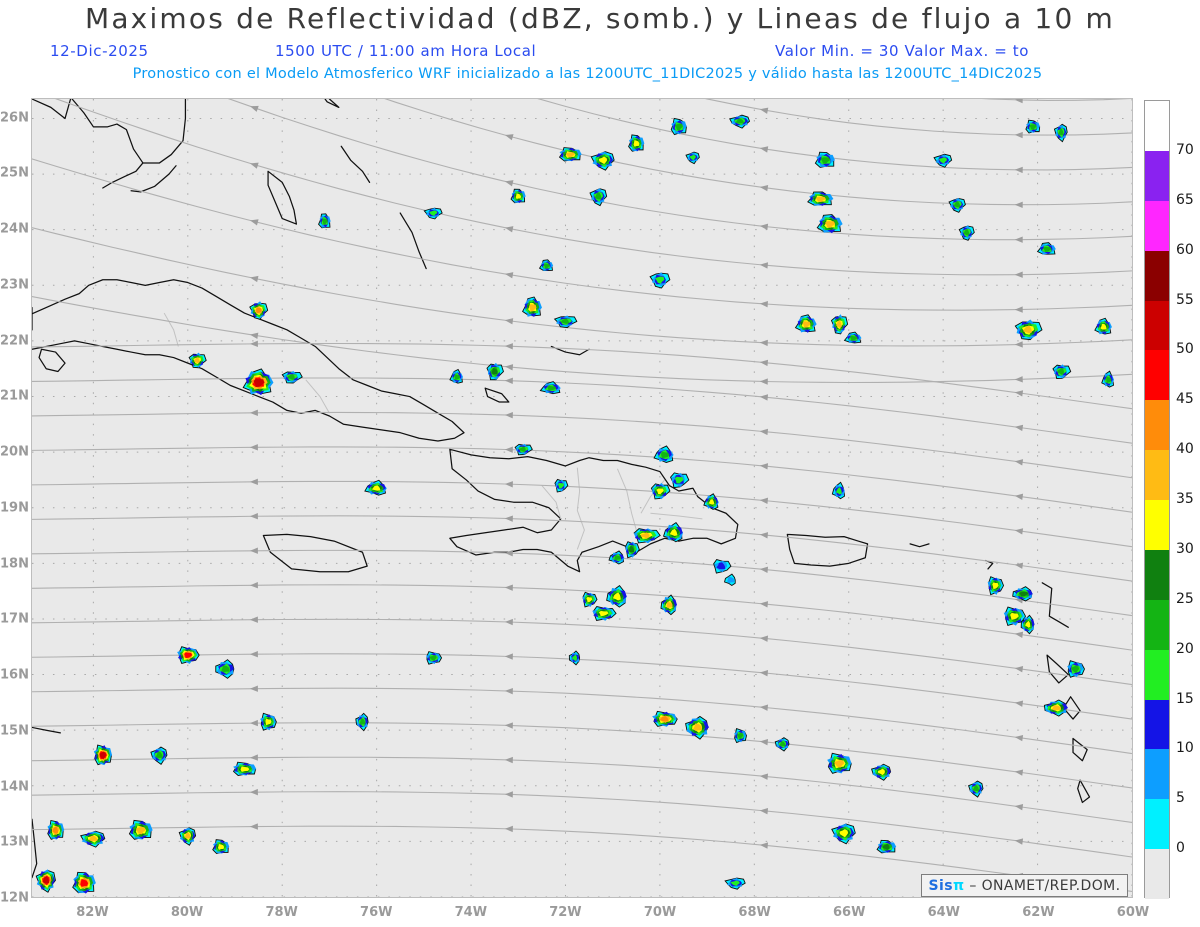 The width and height of the screenshot is (1200, 927). What do you see at coordinates (14, 619) in the screenshot?
I see `lat-tick-label: 17N` at bounding box center [14, 619].